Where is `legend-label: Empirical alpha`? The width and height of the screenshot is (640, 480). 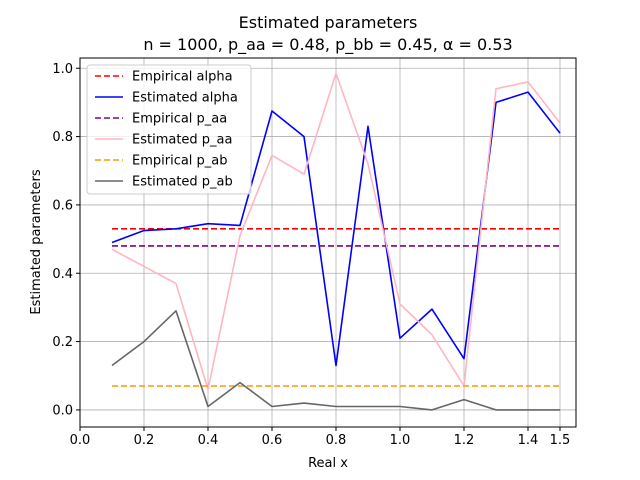
legend-label: Empirical alpha is located at coordinates (182, 77).